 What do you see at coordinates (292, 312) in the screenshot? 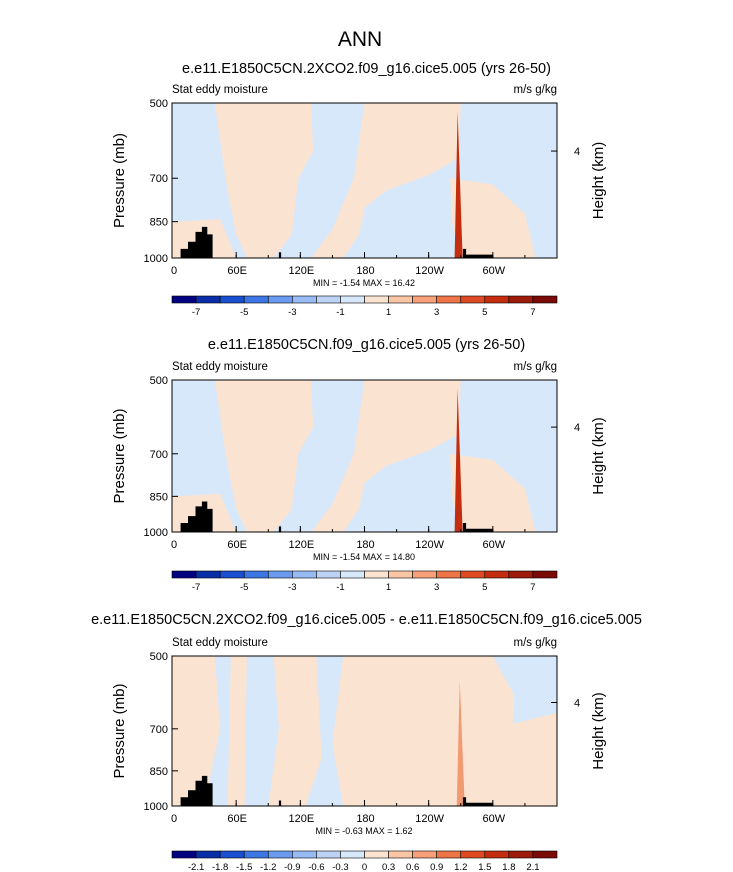
I see `colorbar-label: -3` at bounding box center [292, 312].